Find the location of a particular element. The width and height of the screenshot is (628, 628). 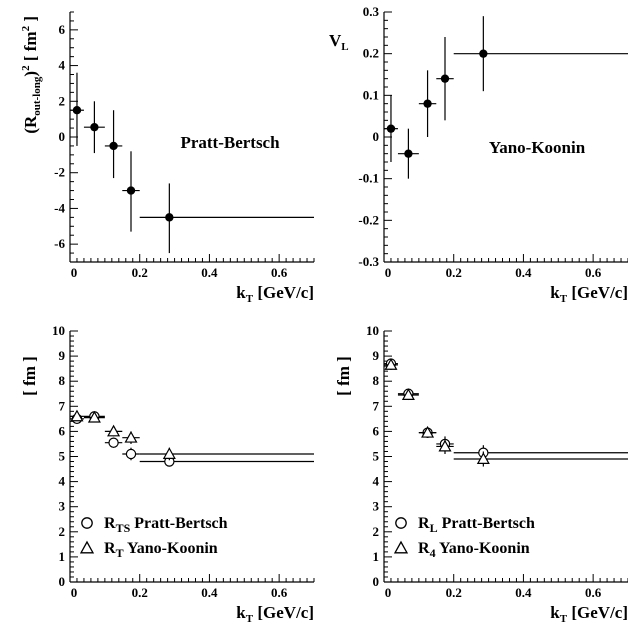

y-tick-text: 0.3 is located at coordinates (371, 11).